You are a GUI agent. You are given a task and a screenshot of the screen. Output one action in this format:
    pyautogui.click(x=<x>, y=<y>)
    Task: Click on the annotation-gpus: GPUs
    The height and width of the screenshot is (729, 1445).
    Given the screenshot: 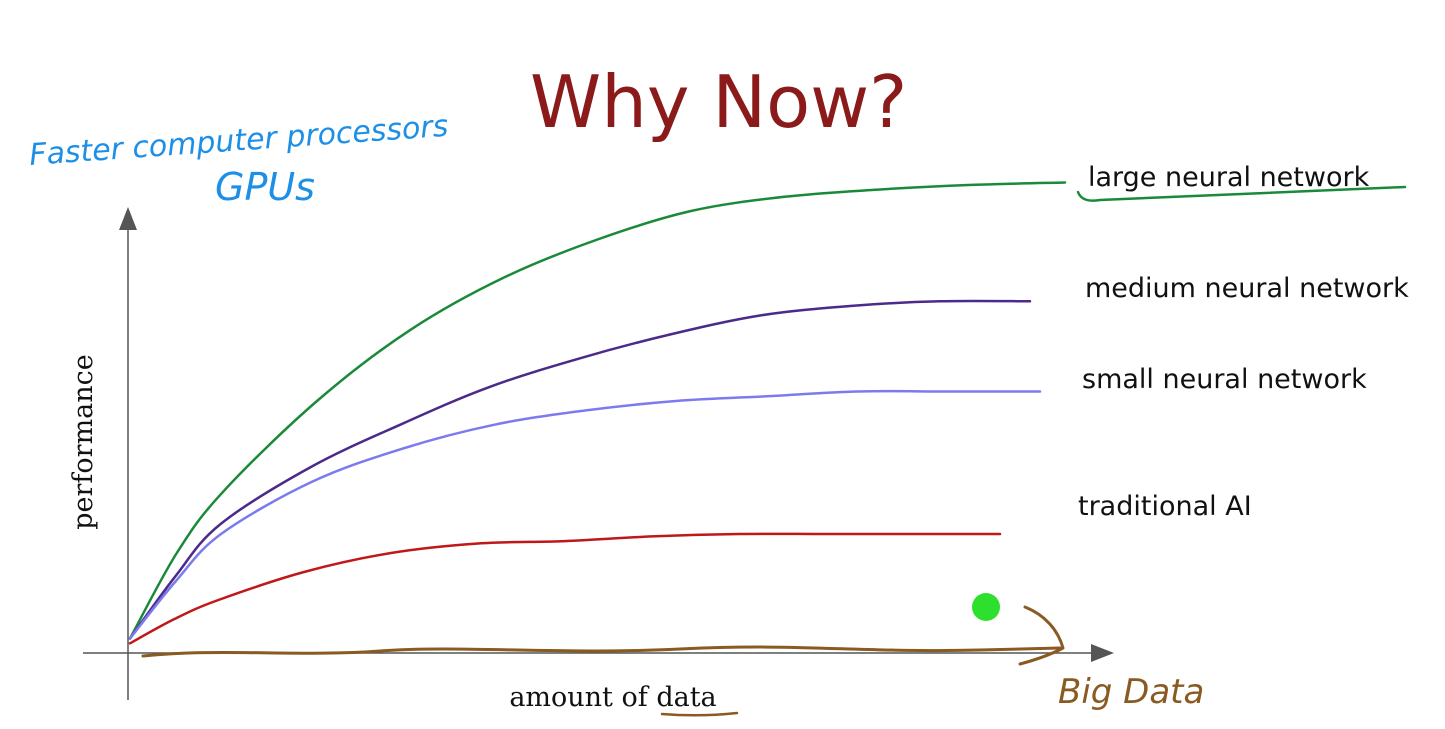 What is the action you would take?
    pyautogui.click(x=265, y=187)
    